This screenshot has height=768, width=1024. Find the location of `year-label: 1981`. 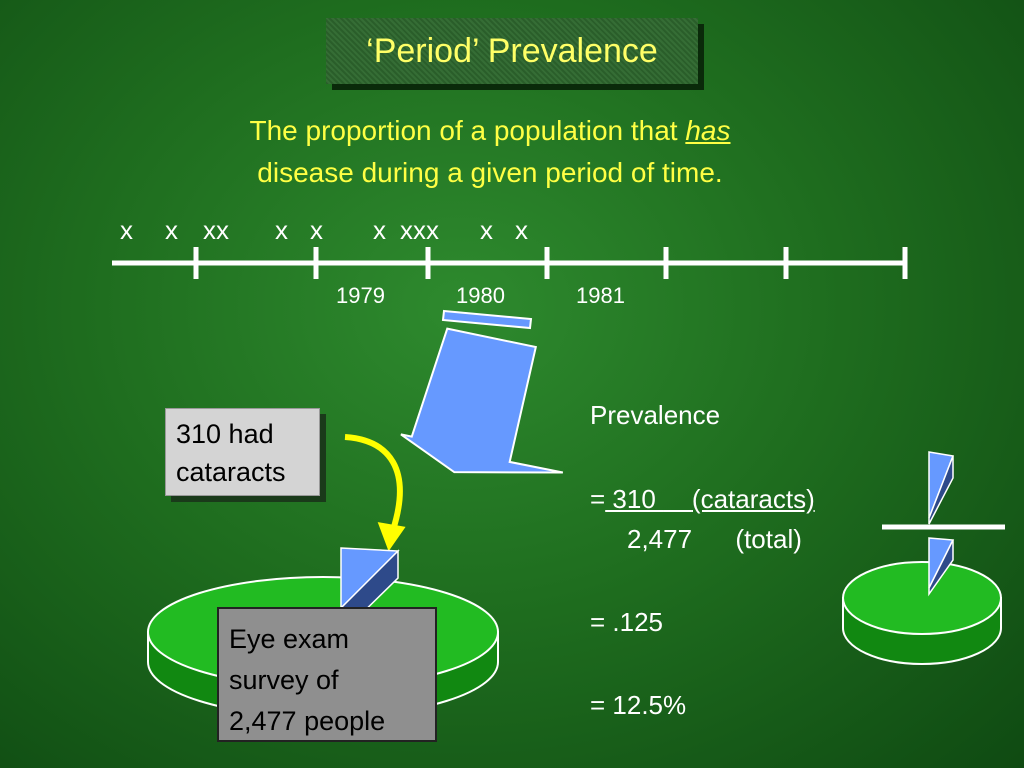

year-label: 1981 is located at coordinates (600, 295).